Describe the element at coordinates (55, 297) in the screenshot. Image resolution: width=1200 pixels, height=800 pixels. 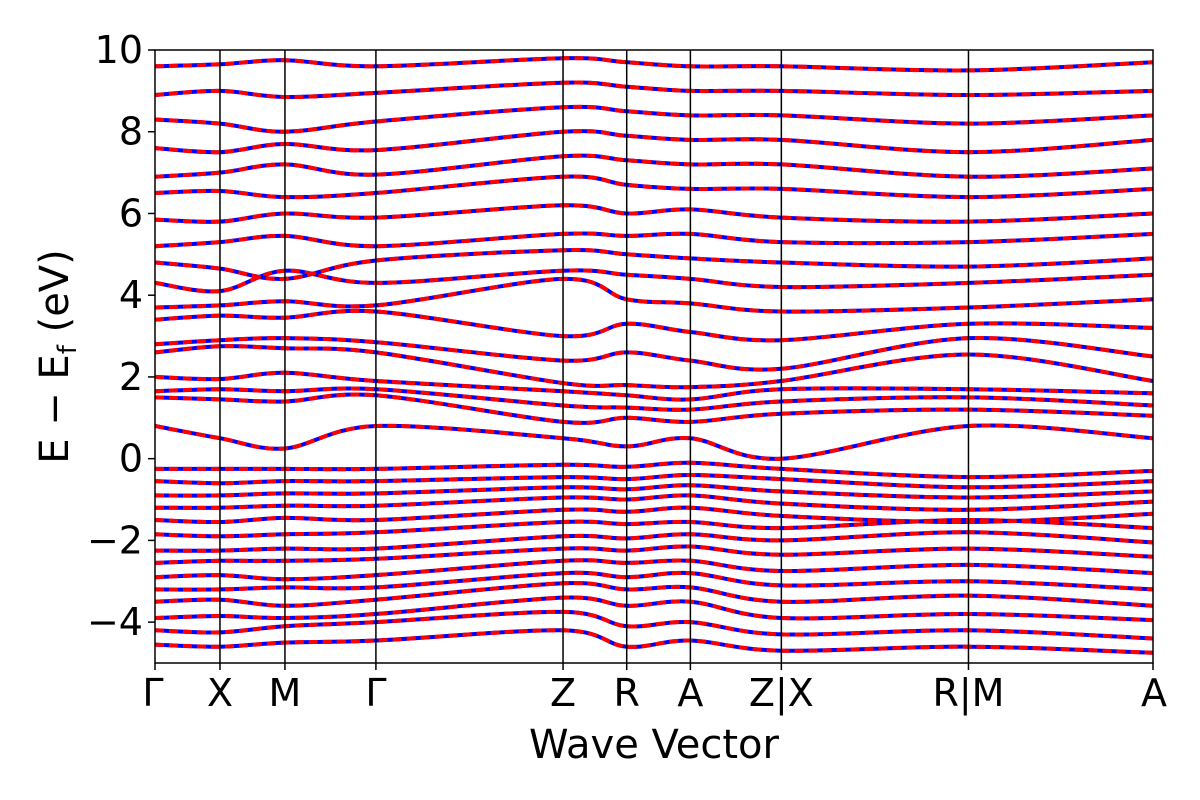
I see `y-axis-label-unit: (eV)` at that location.